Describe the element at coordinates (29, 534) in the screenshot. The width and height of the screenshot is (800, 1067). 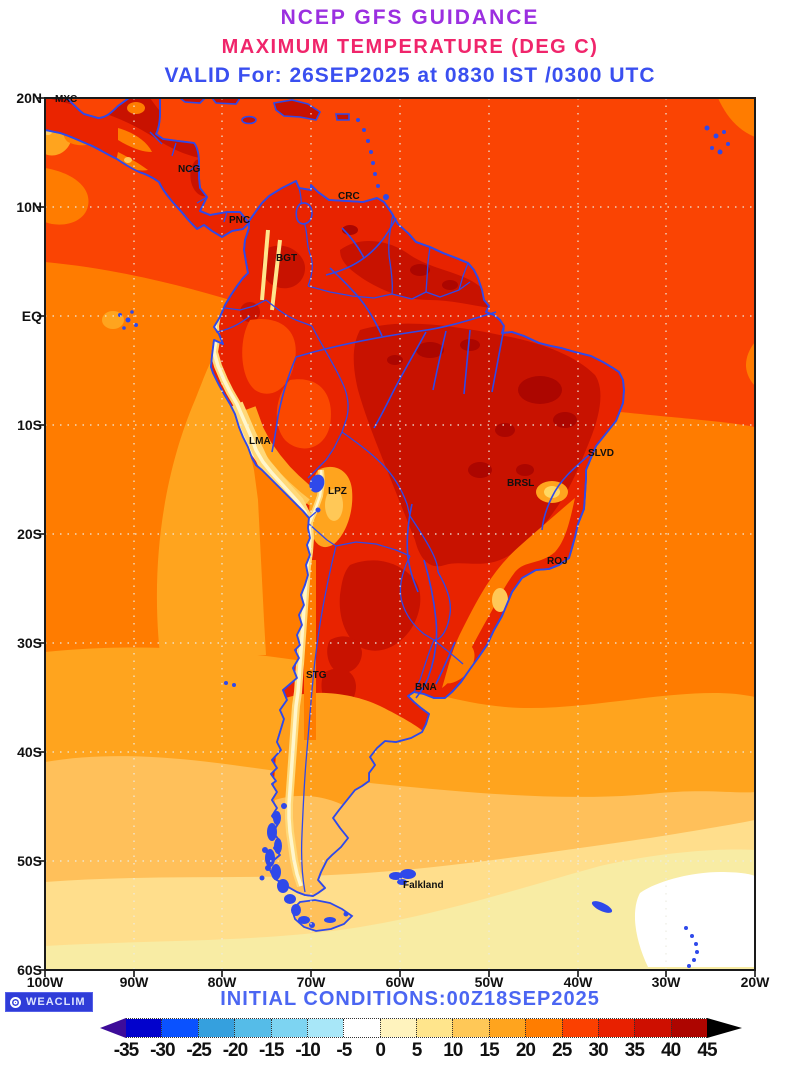
I see `lat-label-20S: 20S` at that location.